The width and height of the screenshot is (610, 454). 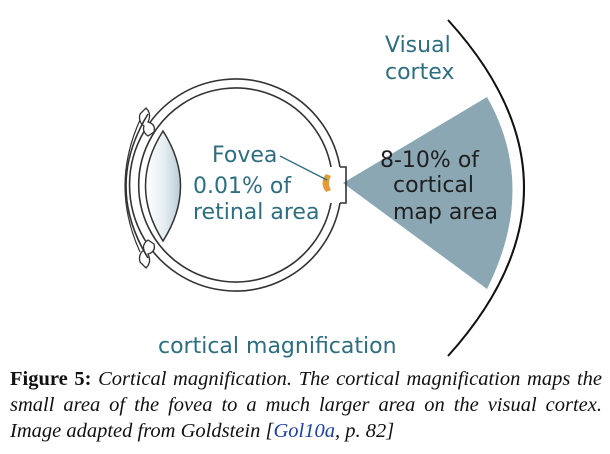 What do you see at coordinates (419, 72) in the screenshot?
I see `visual-cortex-label-line2: cortex` at bounding box center [419, 72].